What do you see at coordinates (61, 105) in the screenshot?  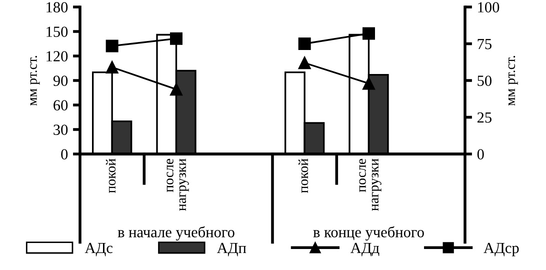 I see `y-tick-label: 60` at bounding box center [61, 105].